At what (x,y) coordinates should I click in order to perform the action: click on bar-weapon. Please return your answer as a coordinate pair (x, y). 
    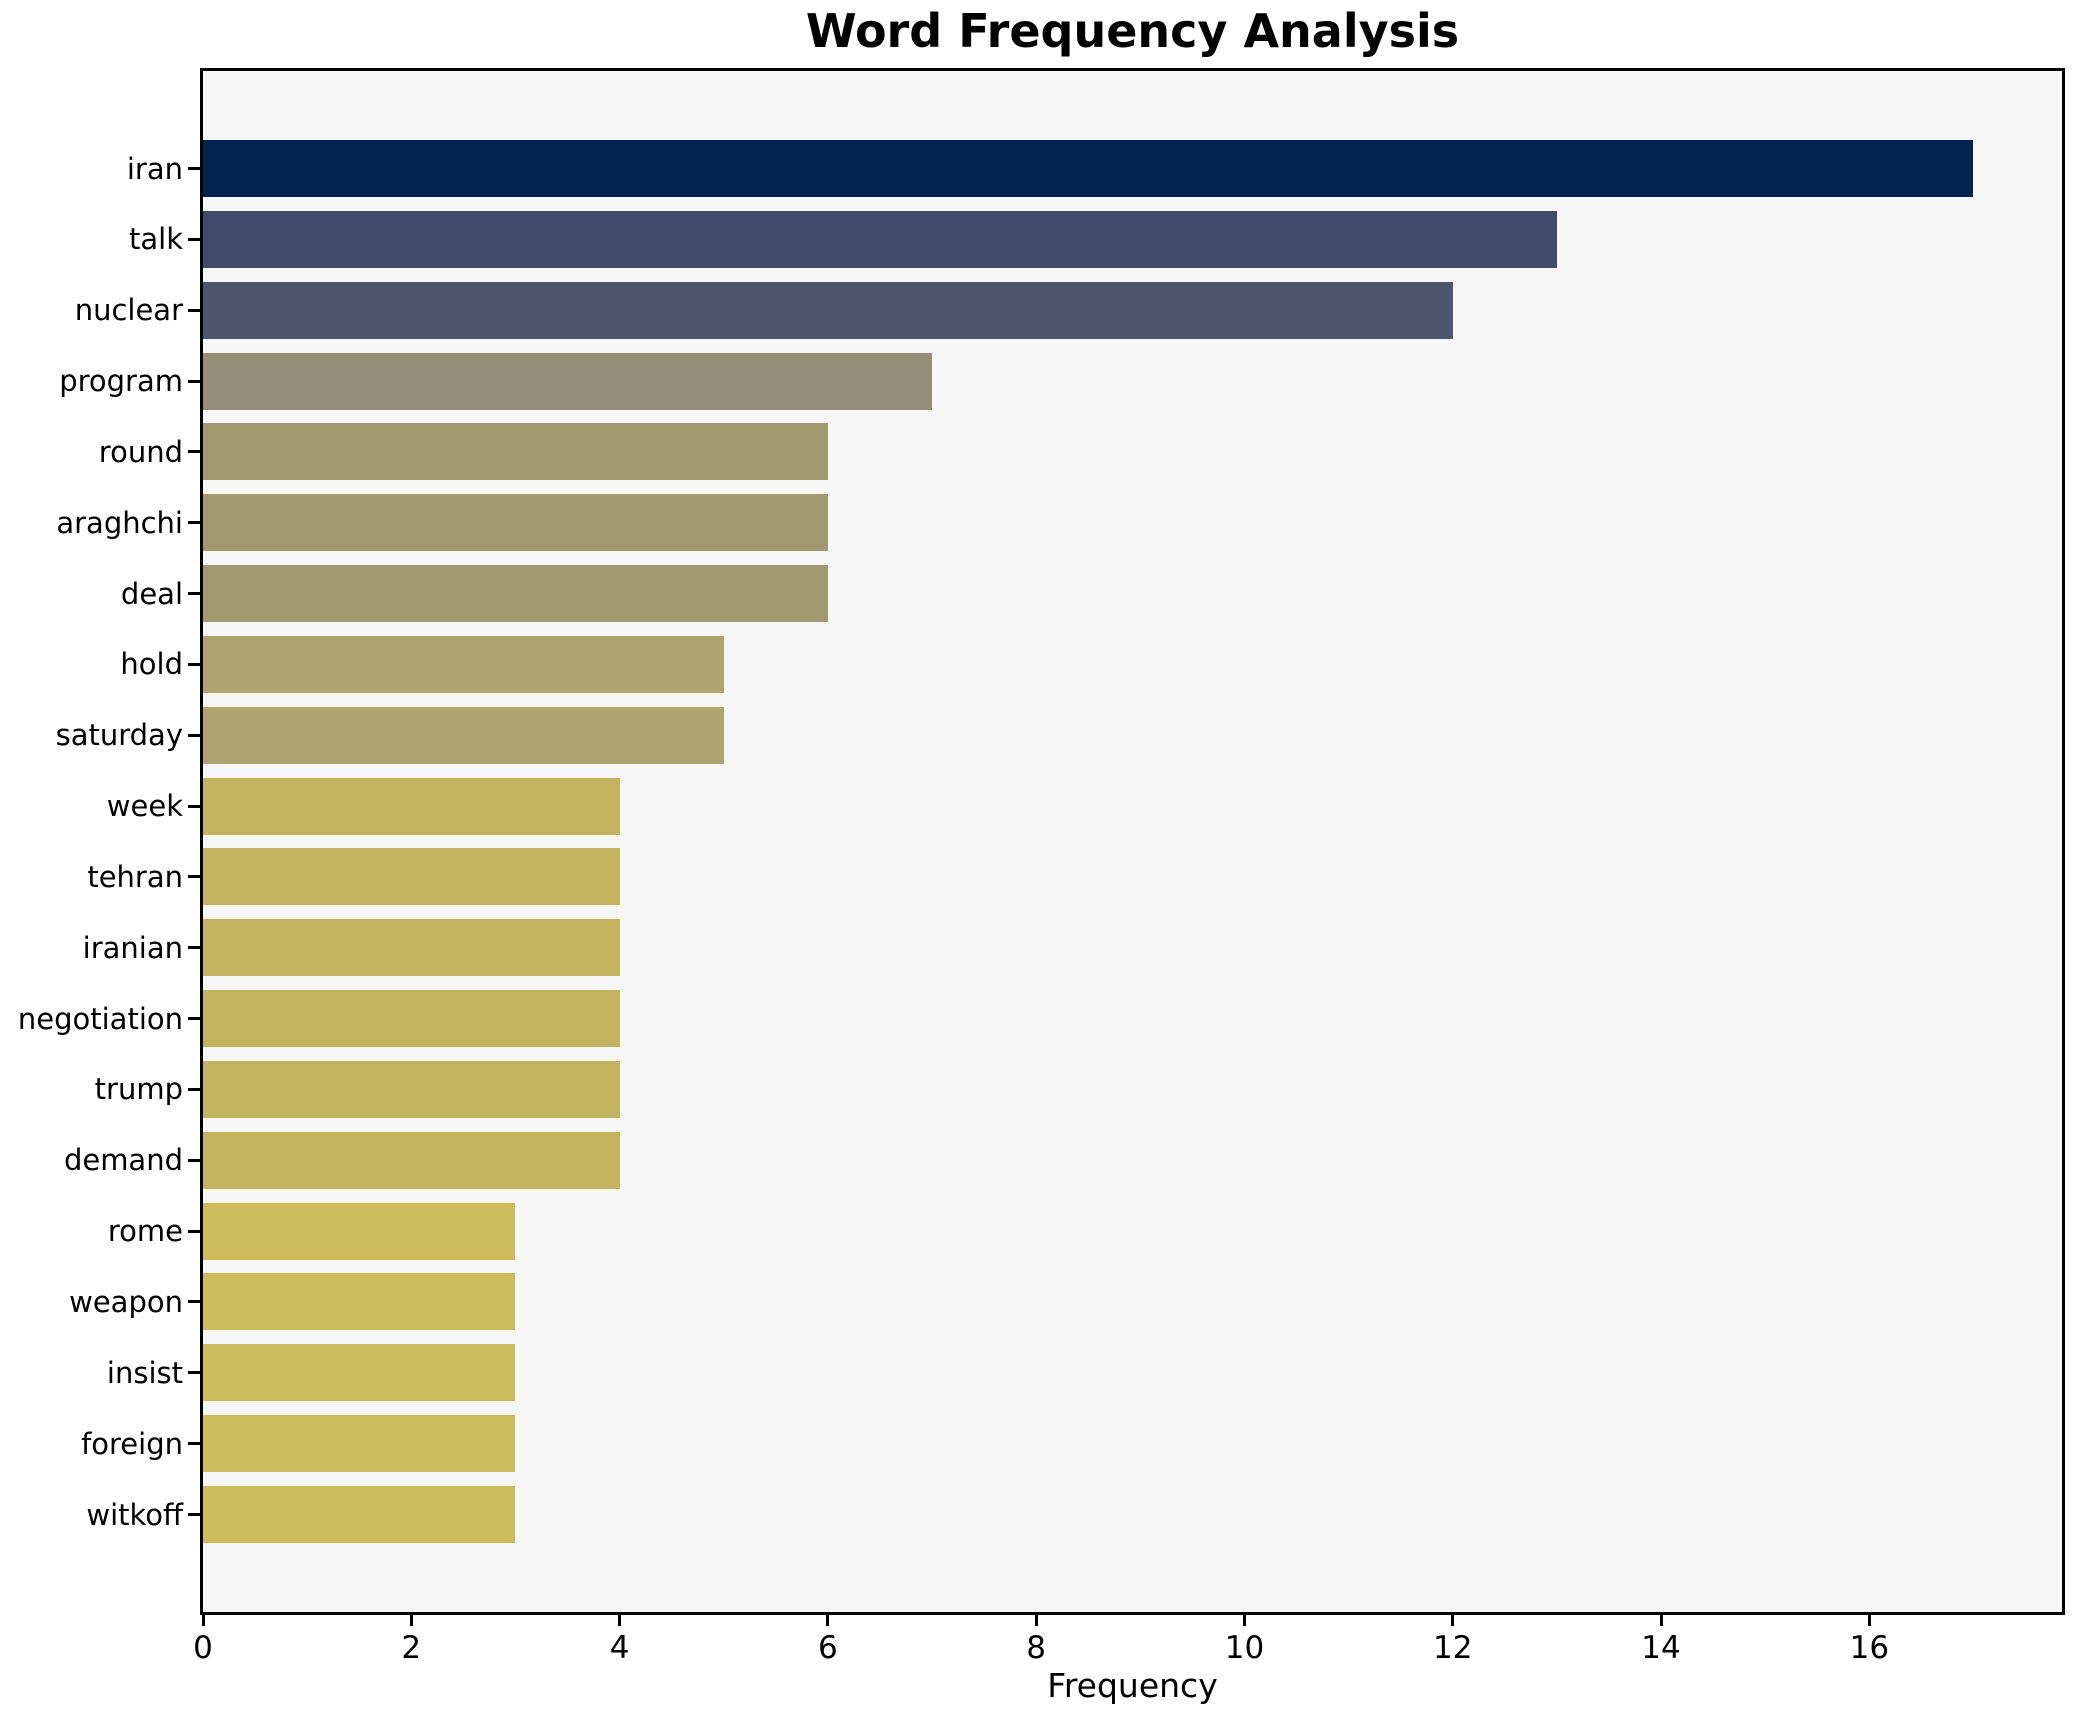
    Looking at the image, I should click on (359, 1302).